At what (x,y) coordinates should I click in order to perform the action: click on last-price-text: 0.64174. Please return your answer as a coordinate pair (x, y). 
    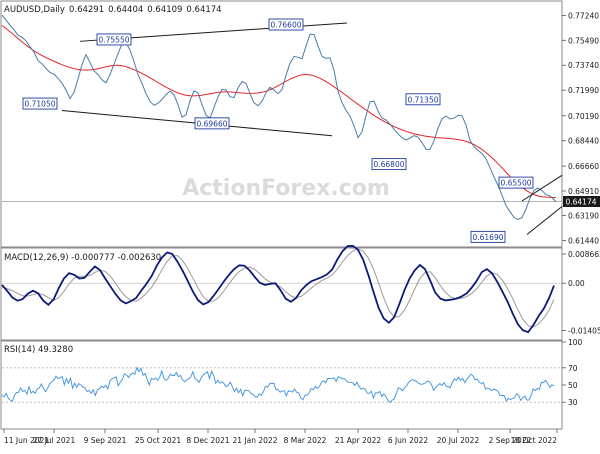
    Looking at the image, I should click on (580, 201).